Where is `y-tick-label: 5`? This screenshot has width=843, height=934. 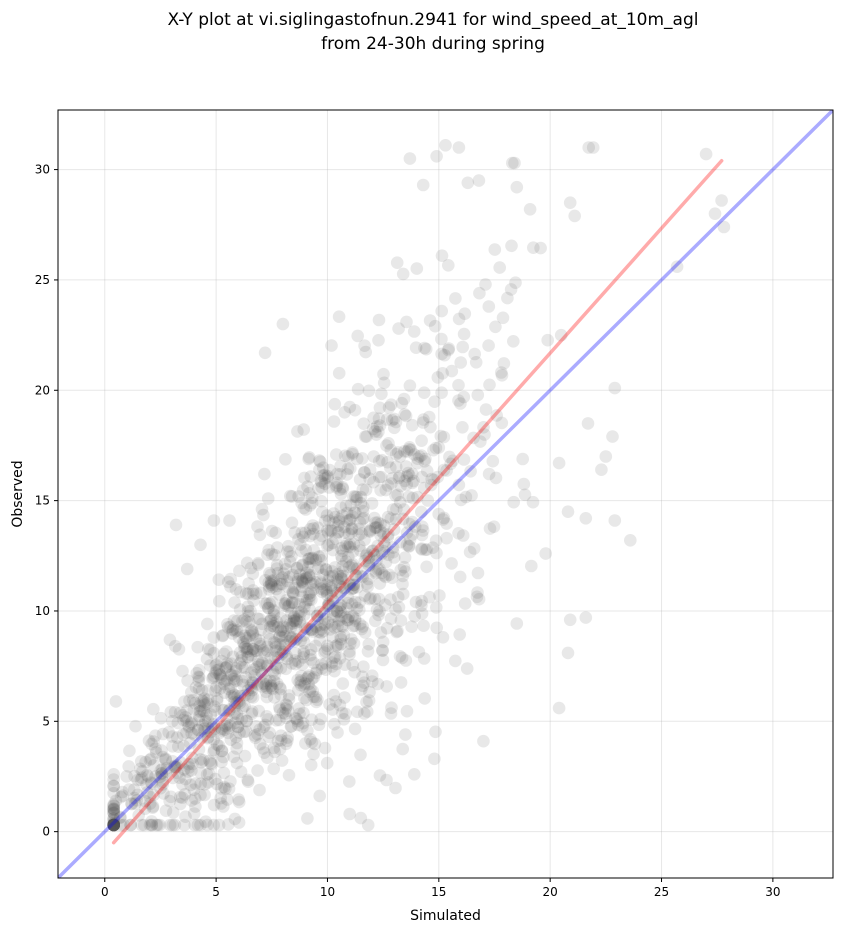 y-tick-label: 5 is located at coordinates (46, 721).